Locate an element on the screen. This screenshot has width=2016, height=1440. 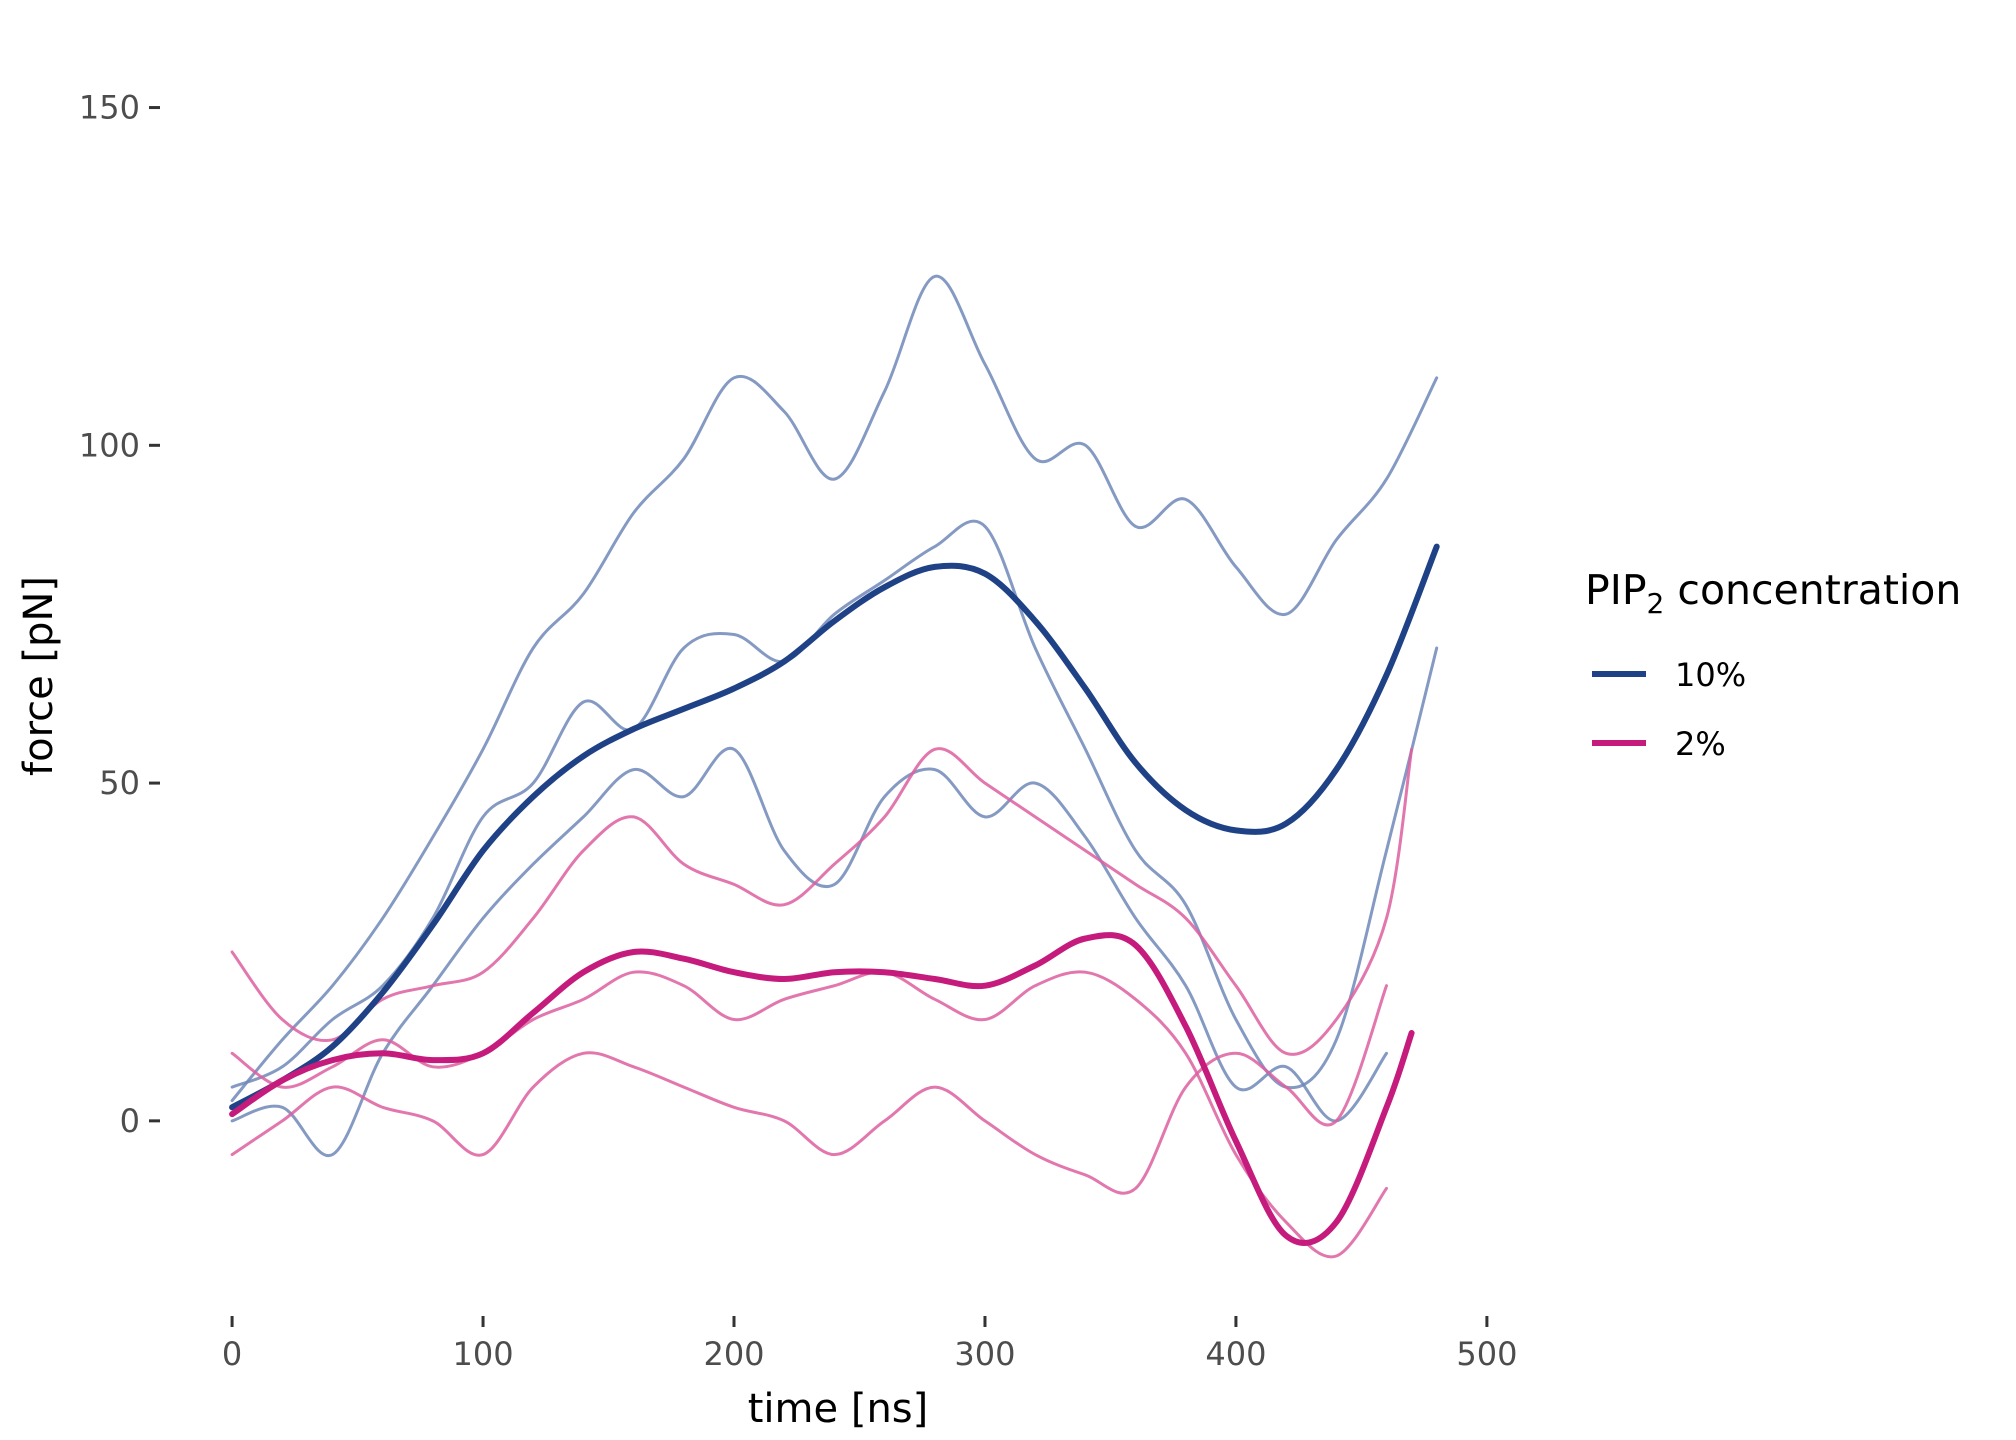
x-axis: 0 100 200 300 400 500 is located at coordinates (869, 1344).